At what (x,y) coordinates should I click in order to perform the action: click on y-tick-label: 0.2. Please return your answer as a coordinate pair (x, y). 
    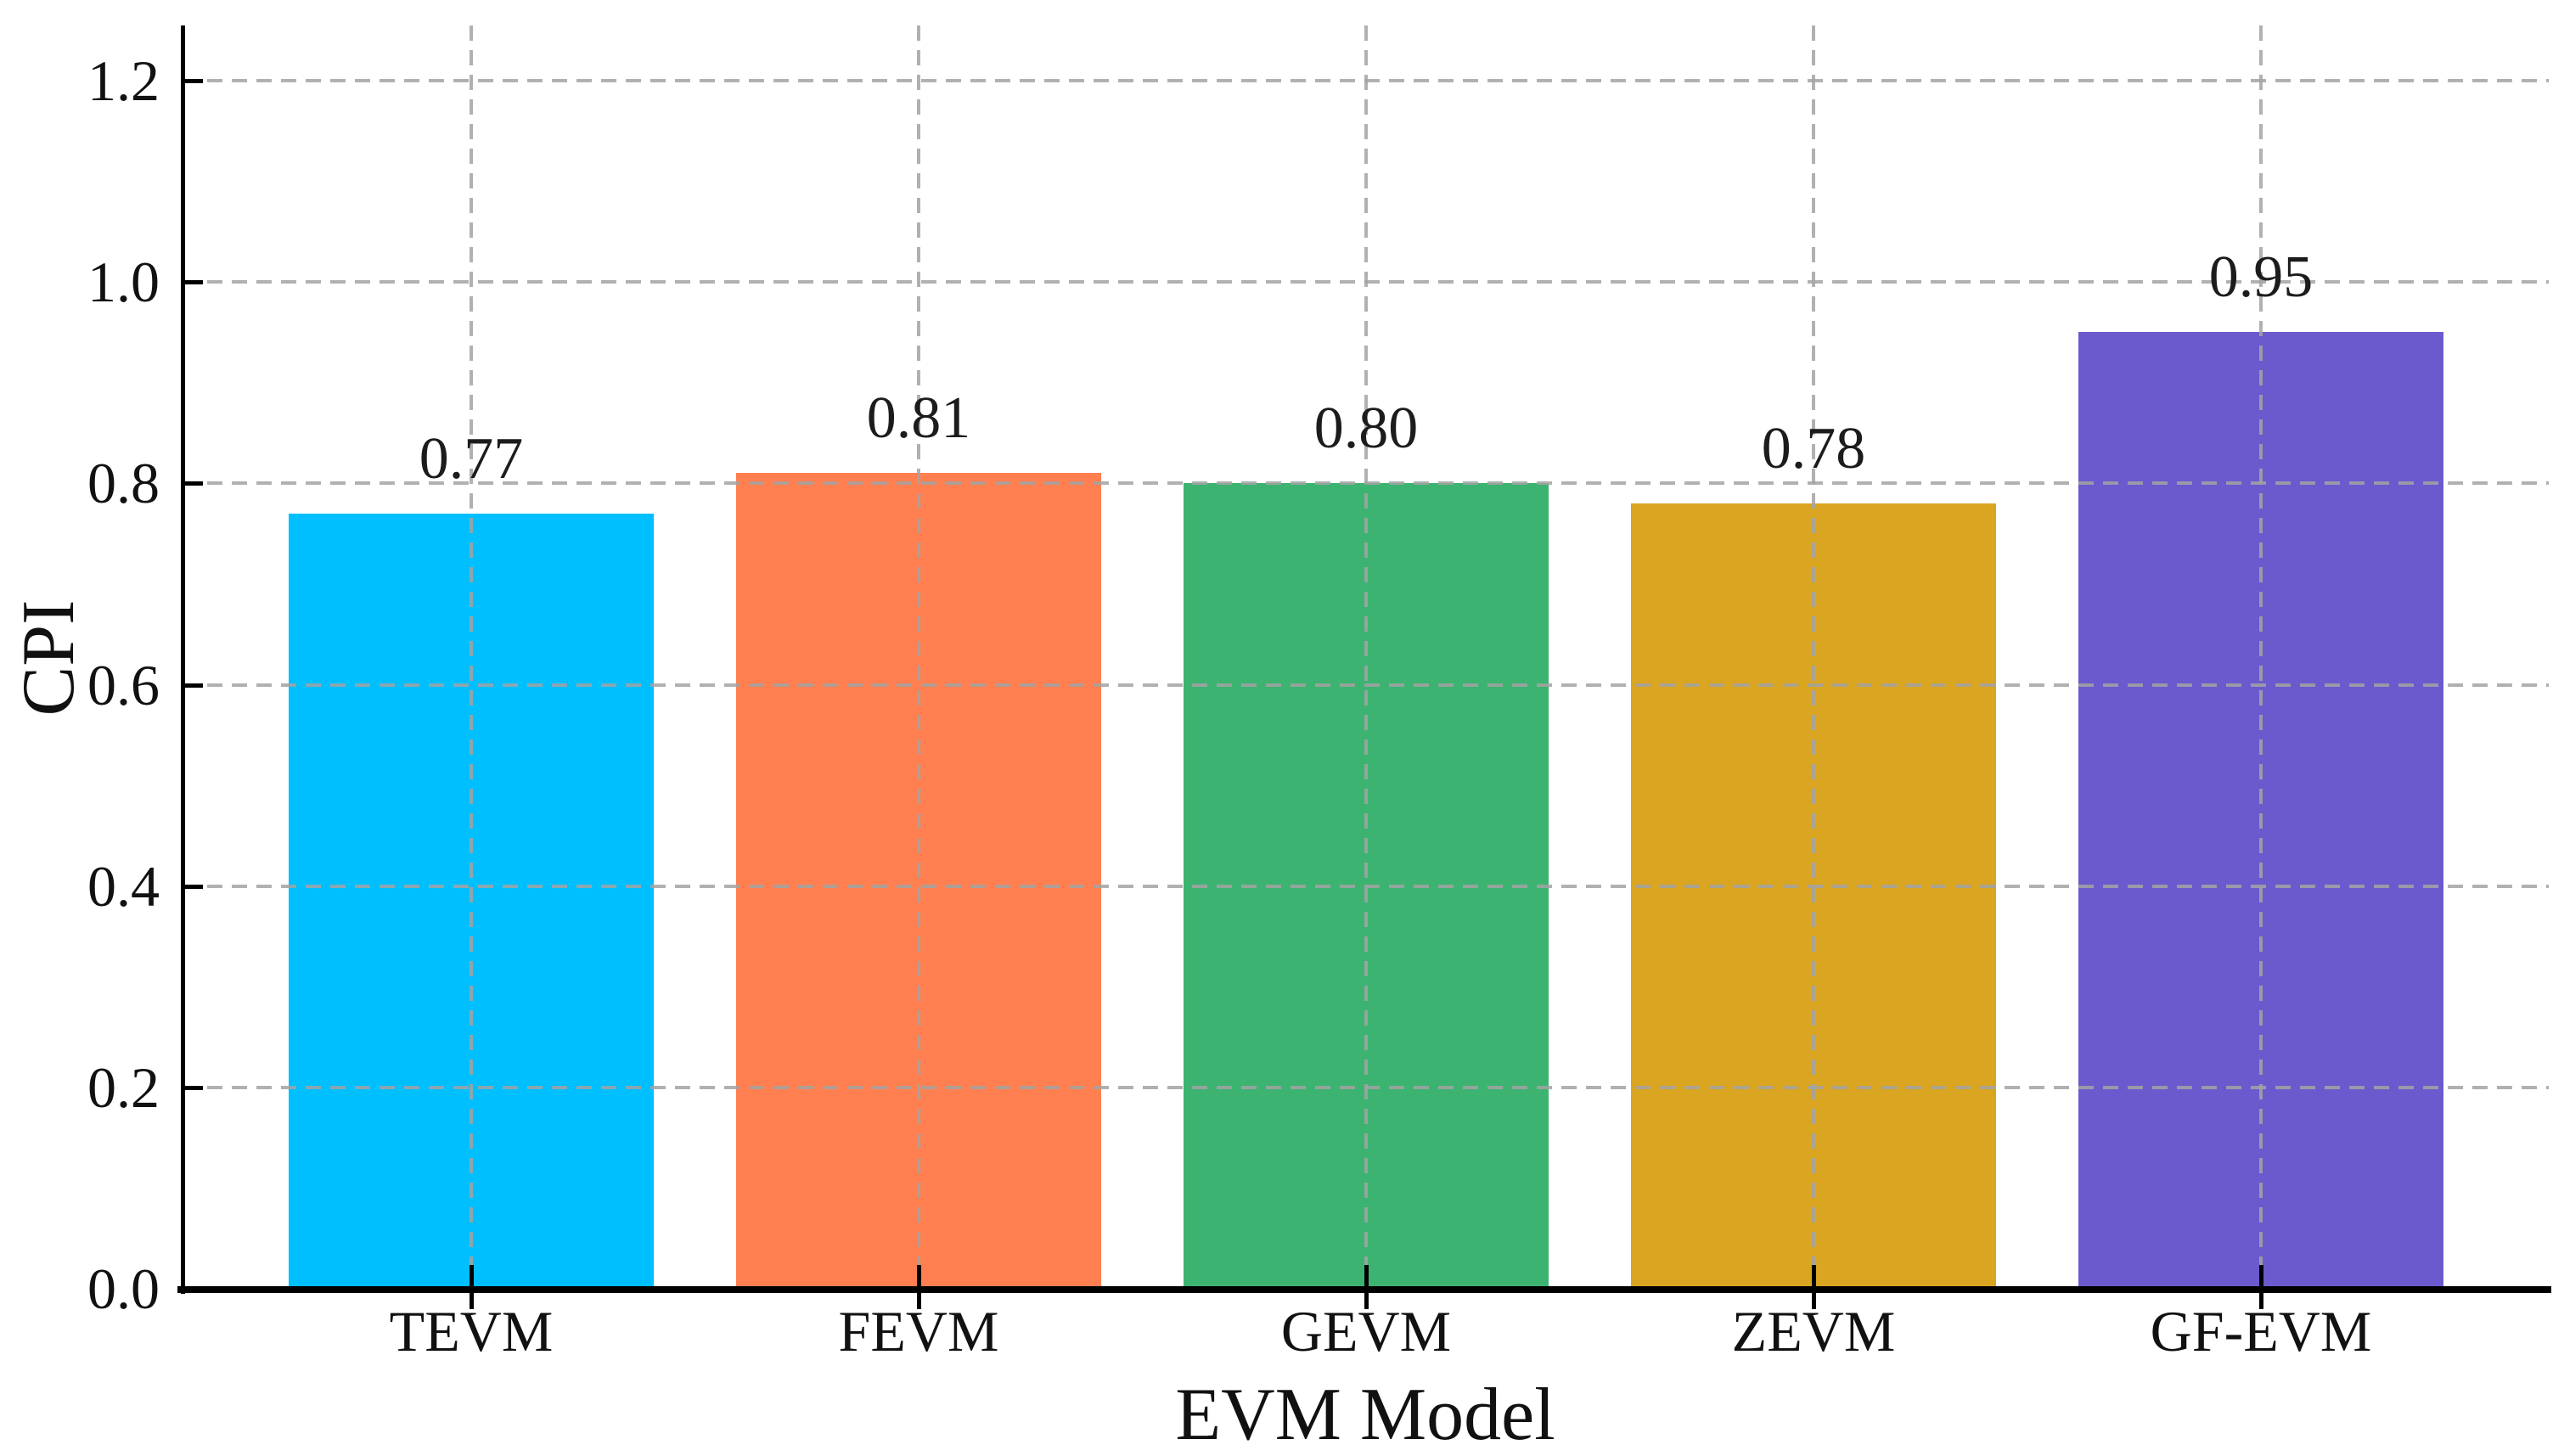
    Looking at the image, I should click on (123, 1087).